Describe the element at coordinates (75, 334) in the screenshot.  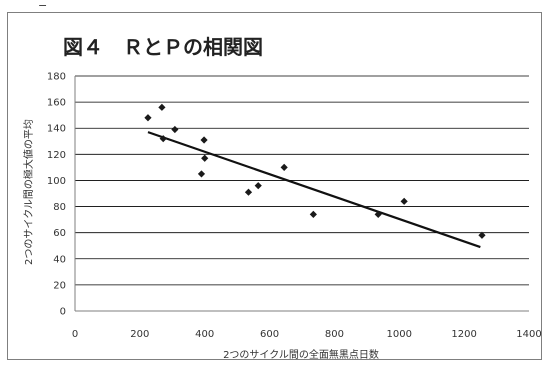
I see `x-tick-label: 0` at that location.